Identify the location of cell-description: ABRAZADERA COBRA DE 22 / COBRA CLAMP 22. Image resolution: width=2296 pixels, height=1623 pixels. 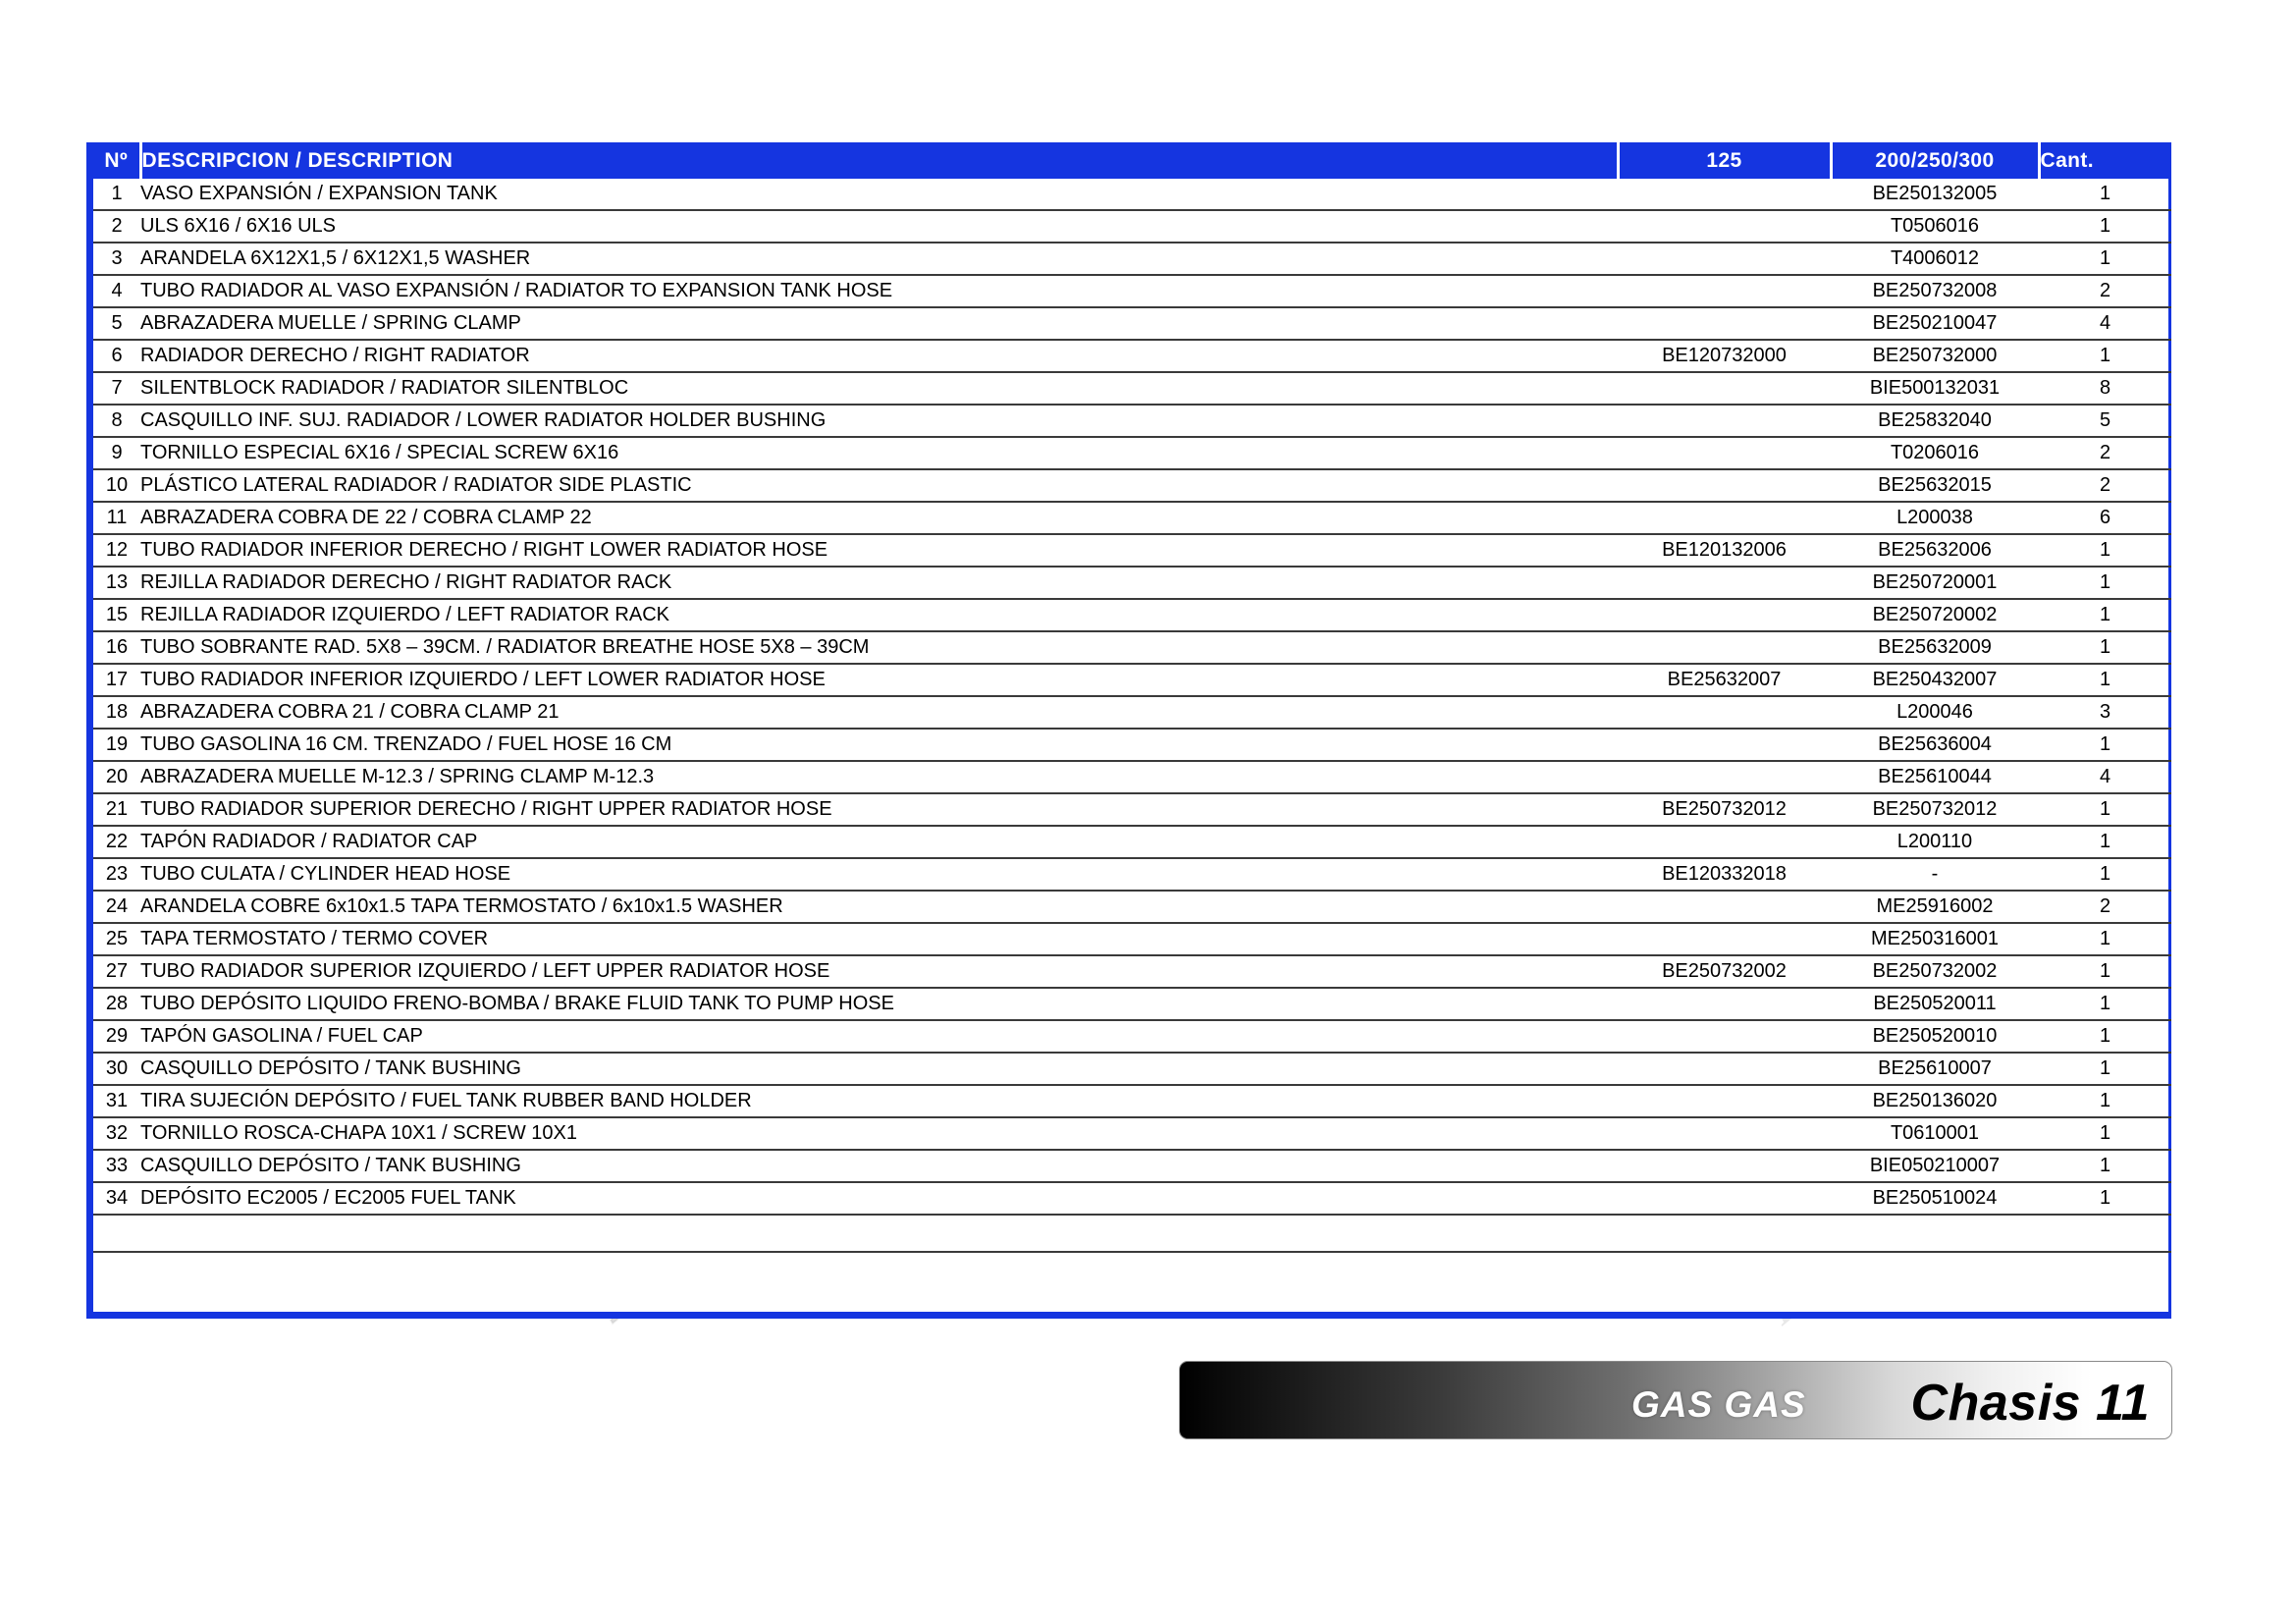
(879, 519).